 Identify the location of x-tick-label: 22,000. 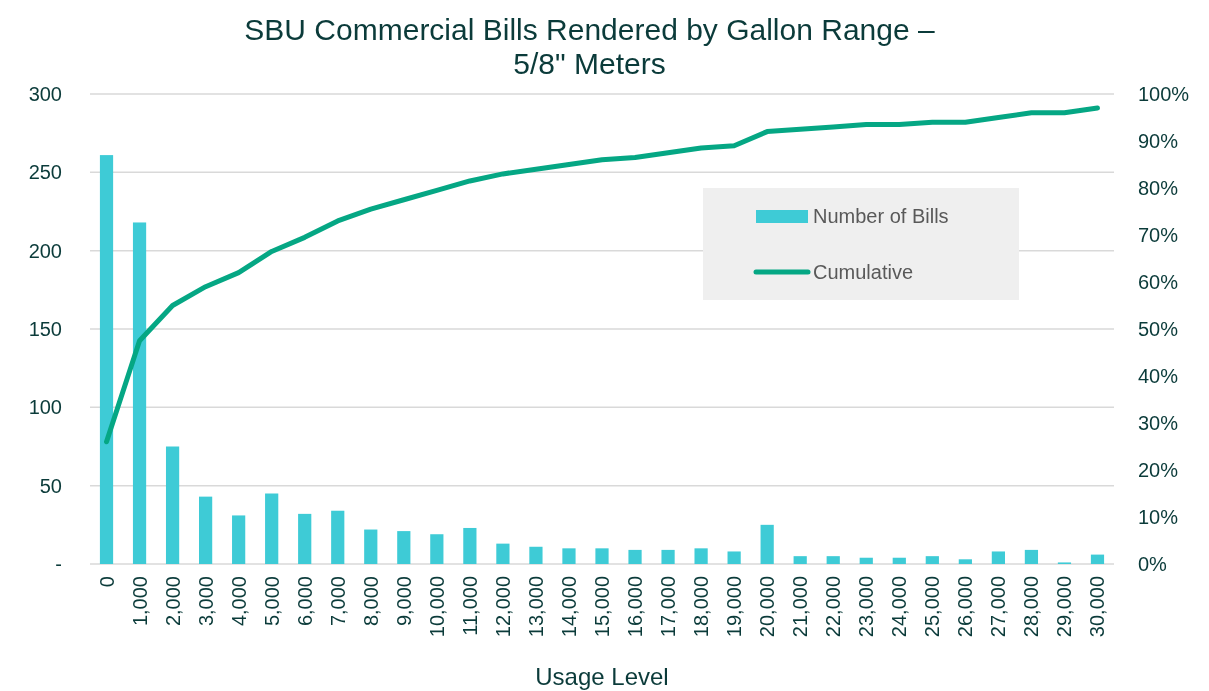
(833, 607).